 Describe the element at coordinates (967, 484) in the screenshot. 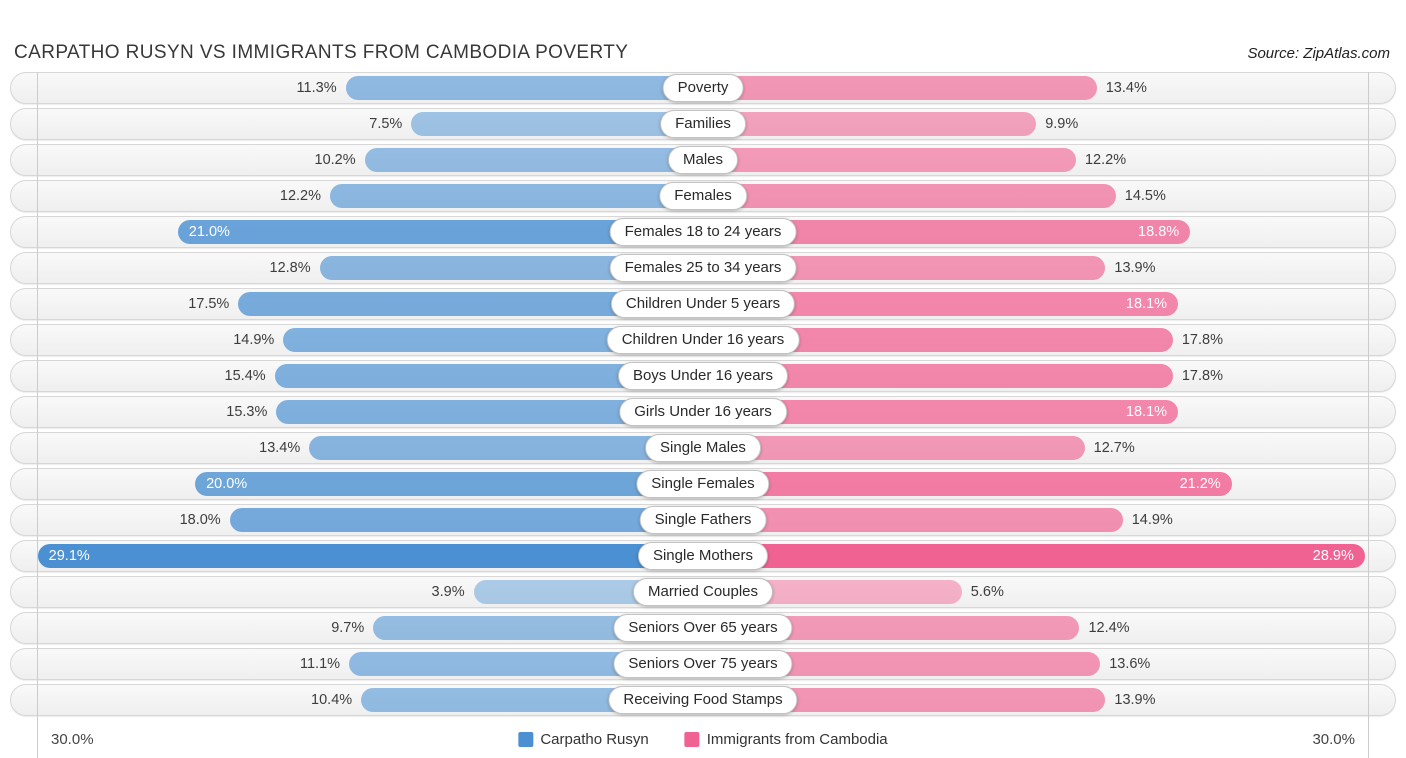

I see `bar-immigrants-cambodia: 21.2%` at that location.